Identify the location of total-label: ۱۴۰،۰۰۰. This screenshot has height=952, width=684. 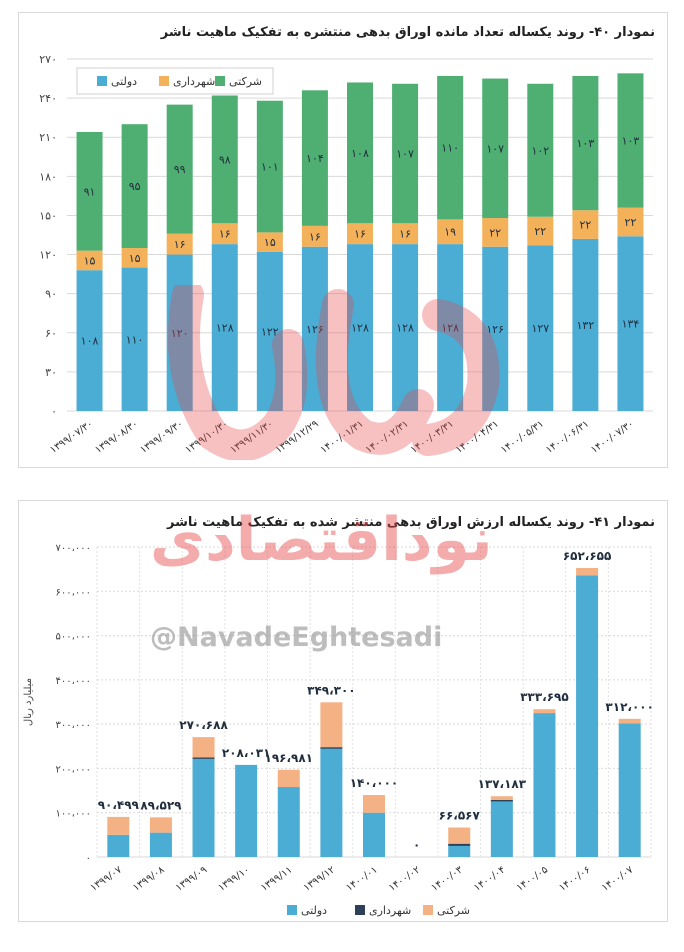
(374, 783).